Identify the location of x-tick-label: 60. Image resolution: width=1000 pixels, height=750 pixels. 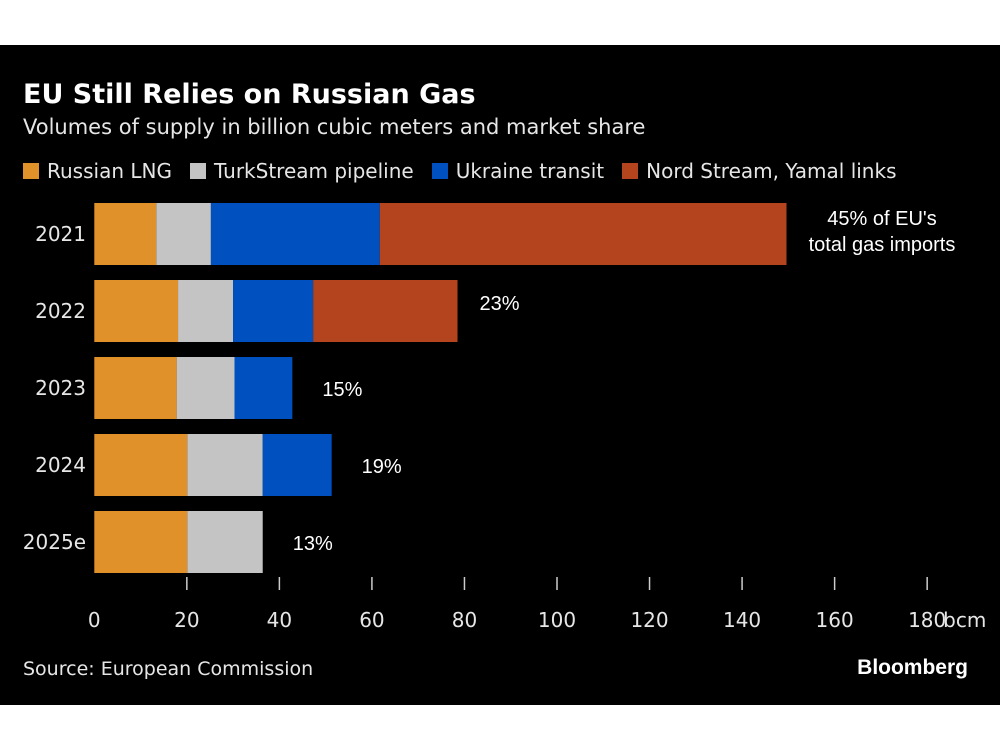
(371, 620).